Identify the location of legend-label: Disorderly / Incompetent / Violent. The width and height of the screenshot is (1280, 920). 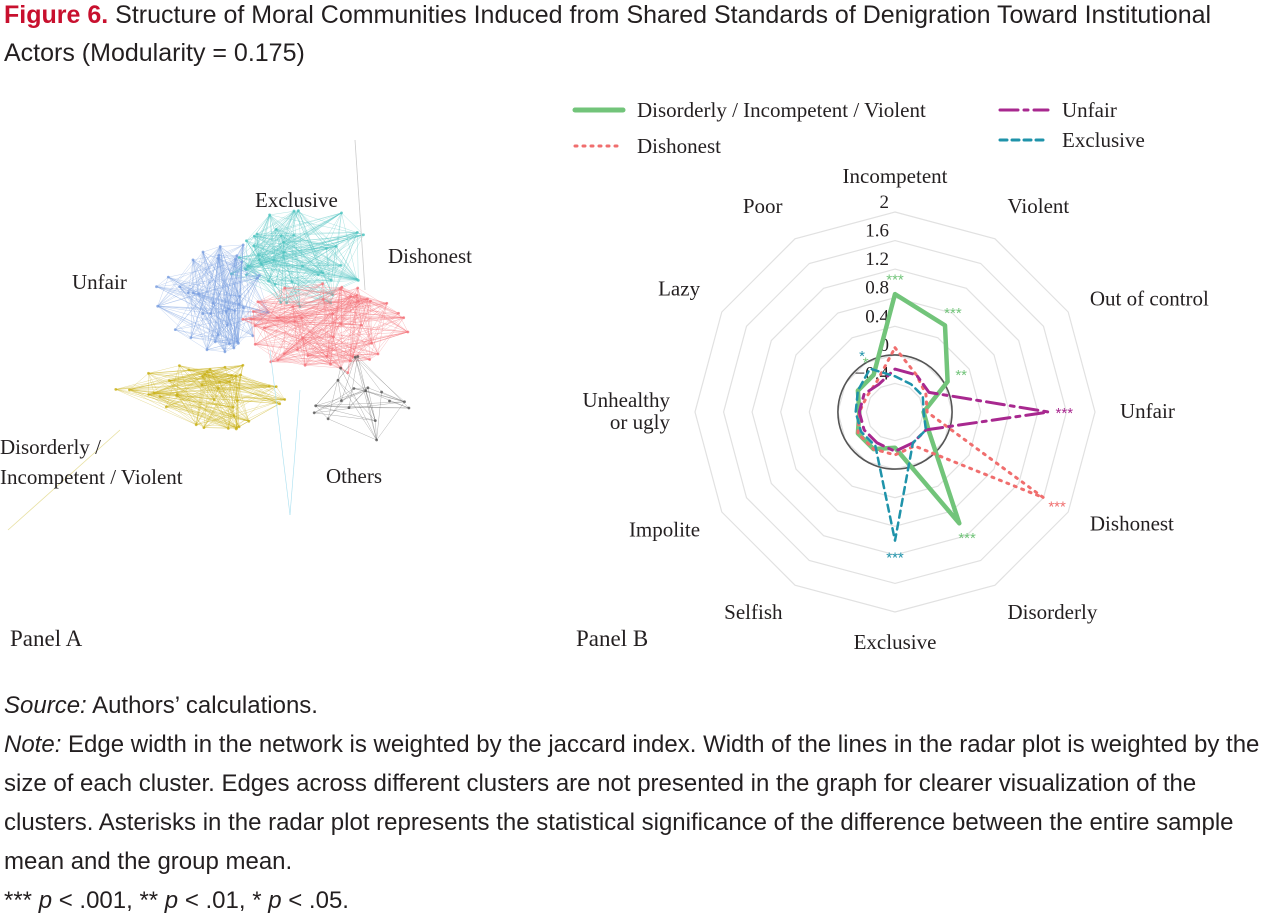
(781, 110).